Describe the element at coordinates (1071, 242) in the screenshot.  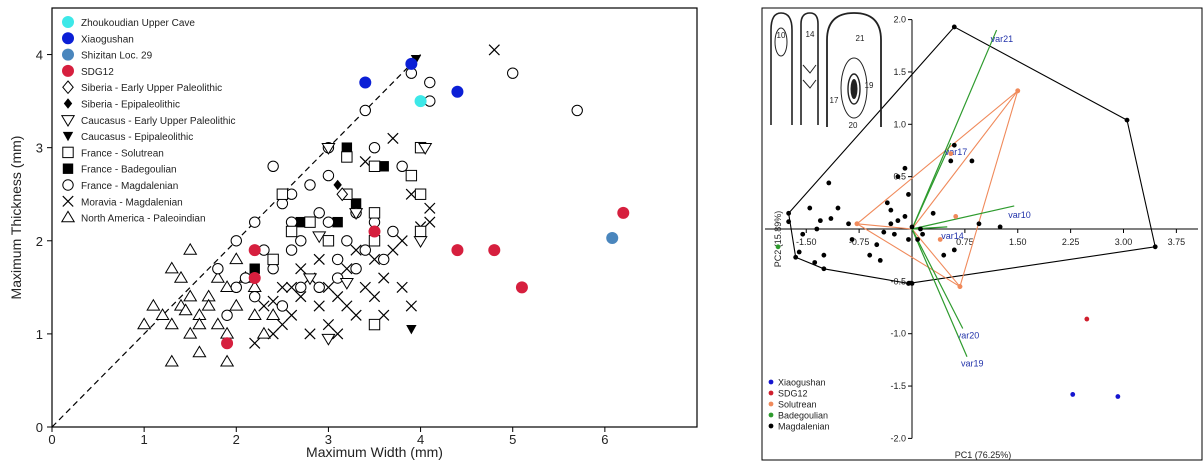
I see `pc1-tick-label: 2.25` at that location.